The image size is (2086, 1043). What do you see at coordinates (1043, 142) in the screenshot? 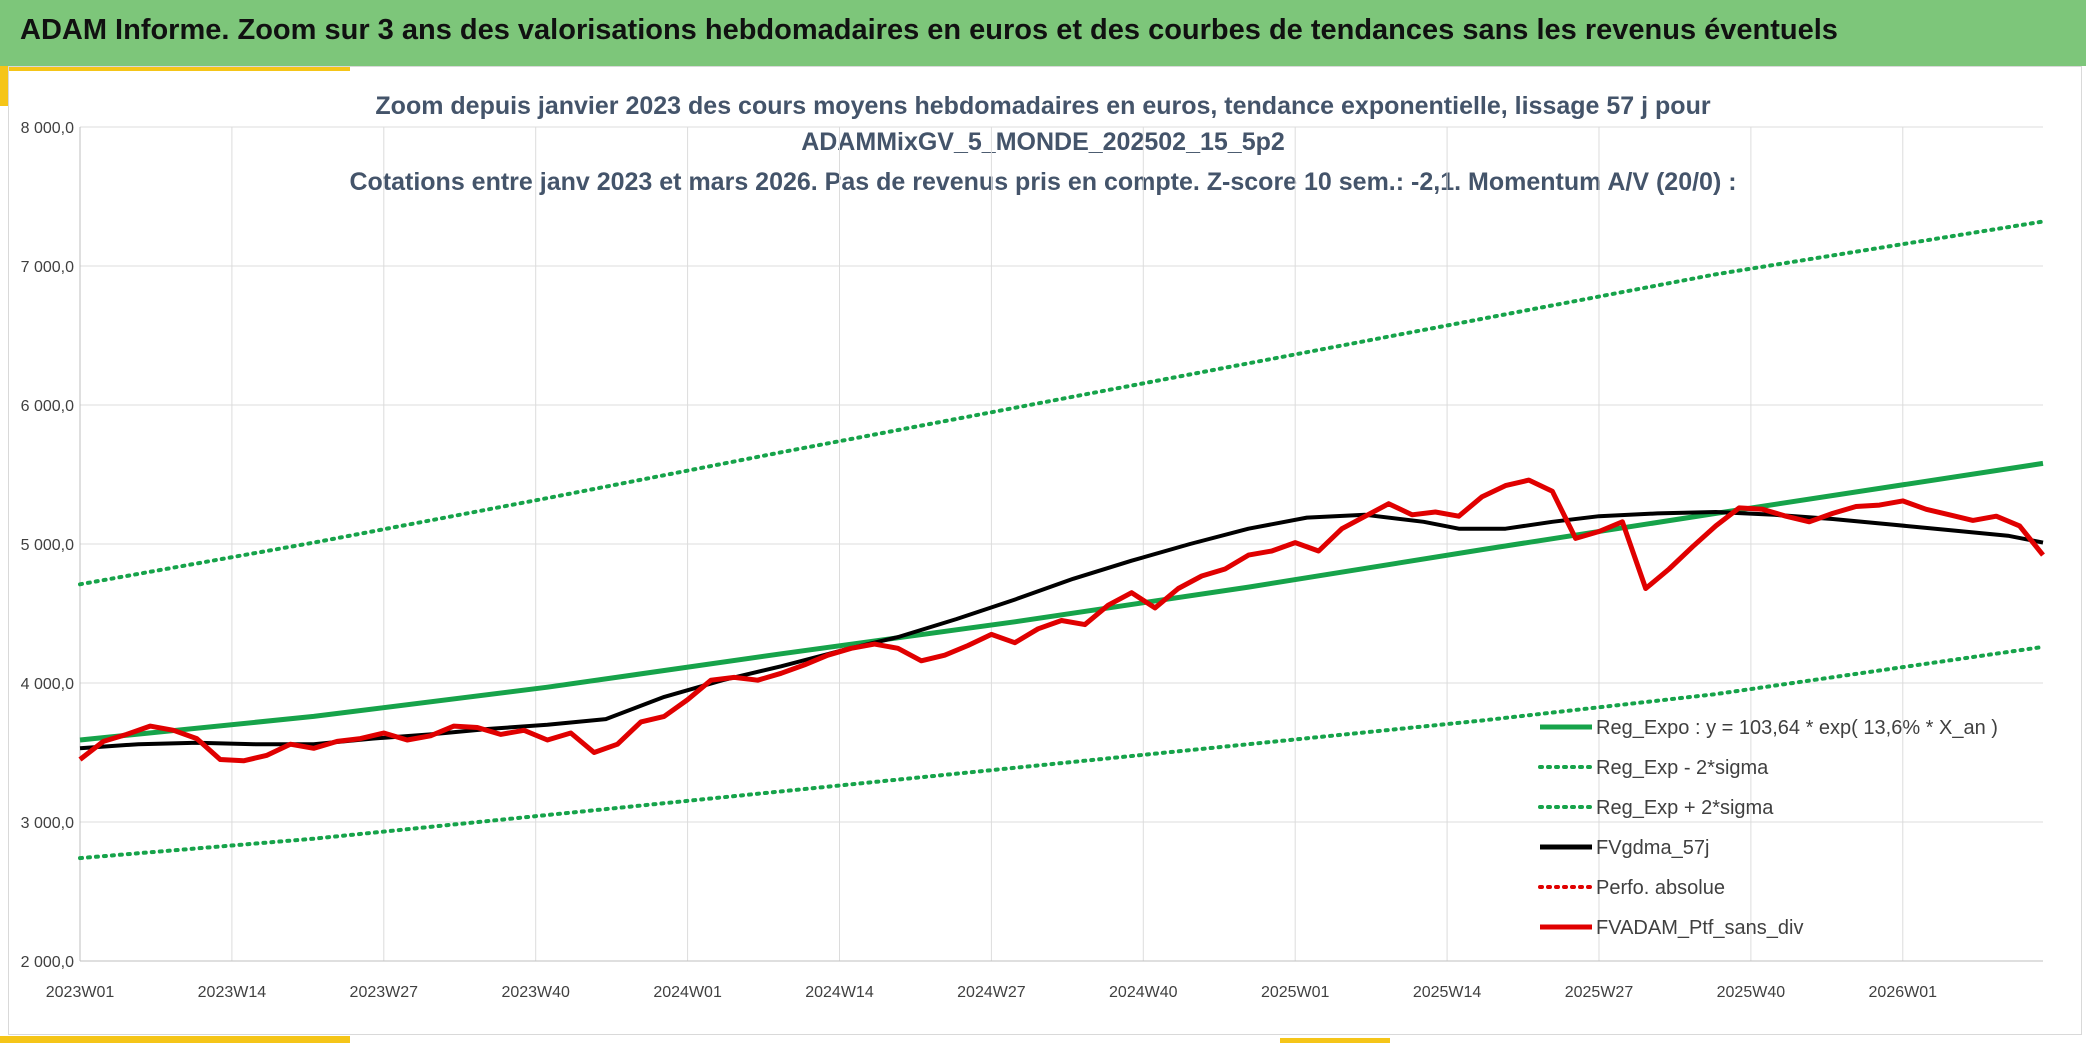
I see `chart-title-line-2: ADAMMixGV_5_MONDE_202502_15_5p2` at bounding box center [1043, 142].